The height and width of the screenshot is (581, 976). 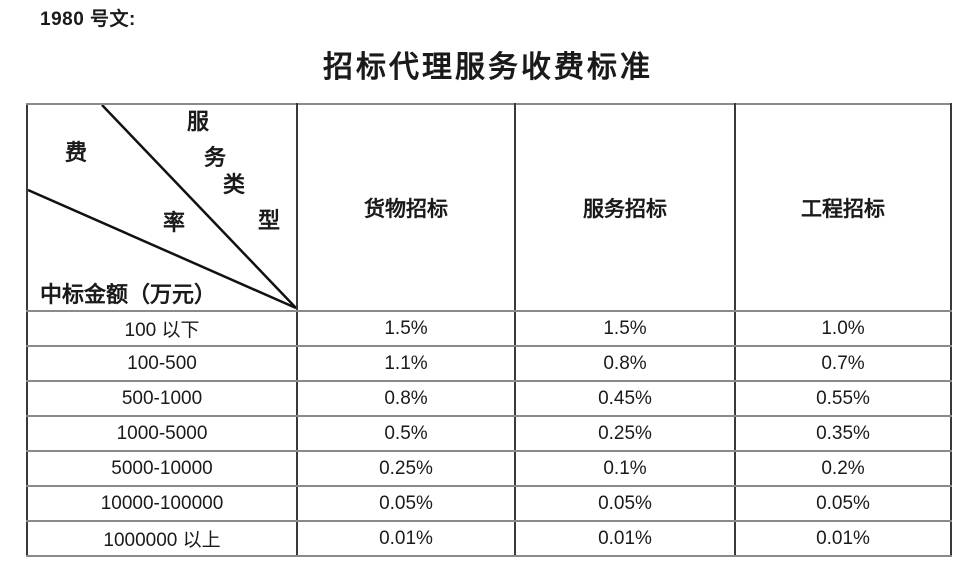 What do you see at coordinates (843, 363) in the screenshot?
I see `fee-value-cell: 0.7%` at bounding box center [843, 363].